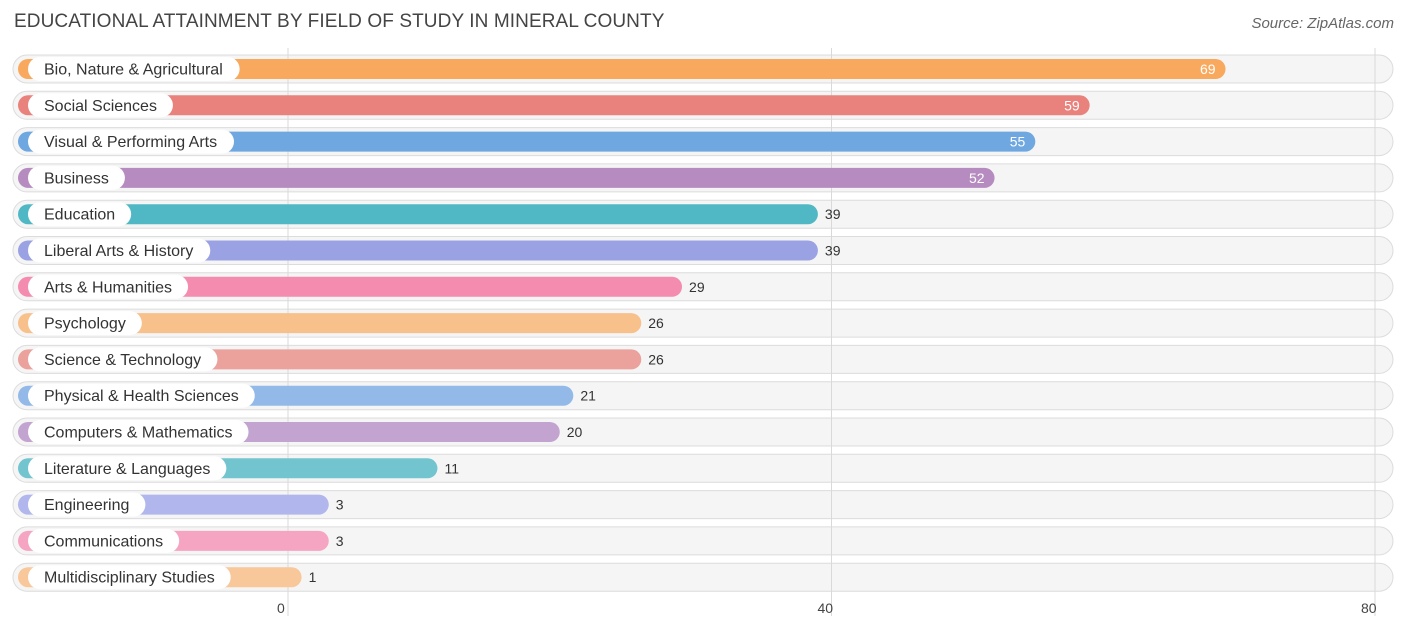 Image resolution: width=1406 pixels, height=631 pixels. I want to click on value-label: 52, so click(977, 178).